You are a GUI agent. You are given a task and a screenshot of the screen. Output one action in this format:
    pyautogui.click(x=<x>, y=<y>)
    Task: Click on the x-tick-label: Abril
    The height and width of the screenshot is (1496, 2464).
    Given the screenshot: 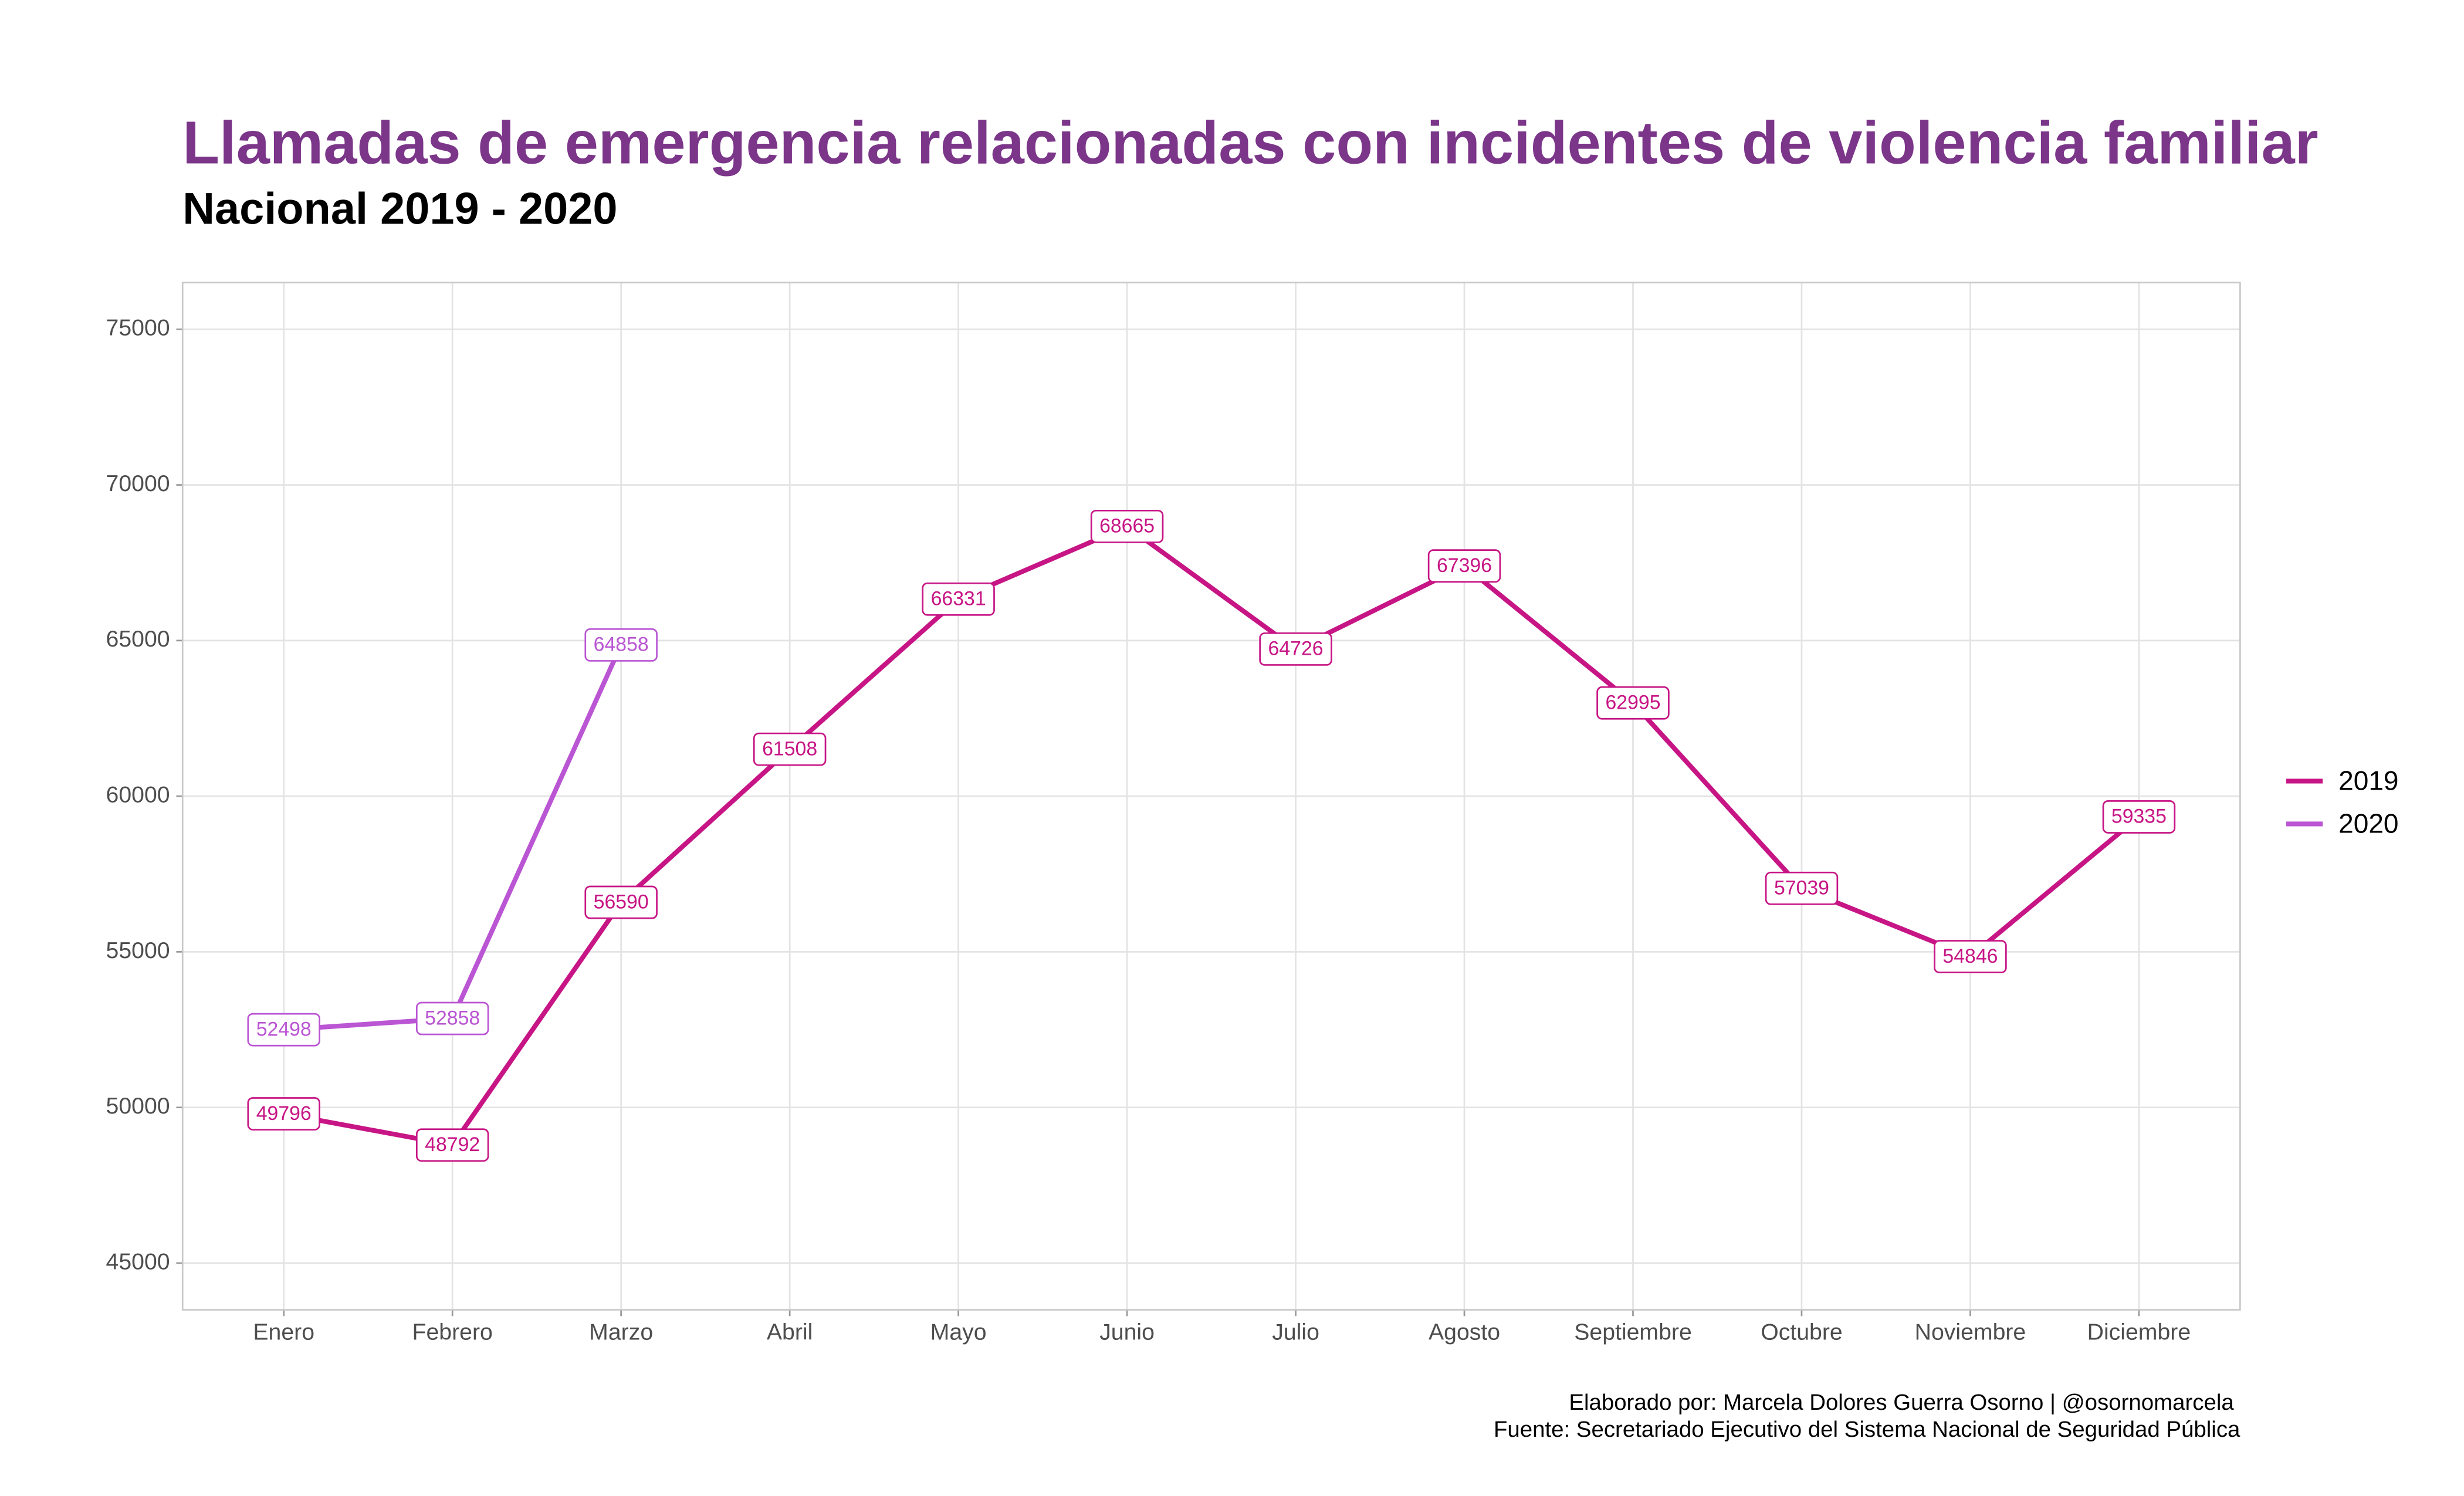 What is the action you would take?
    pyautogui.click(x=790, y=1332)
    